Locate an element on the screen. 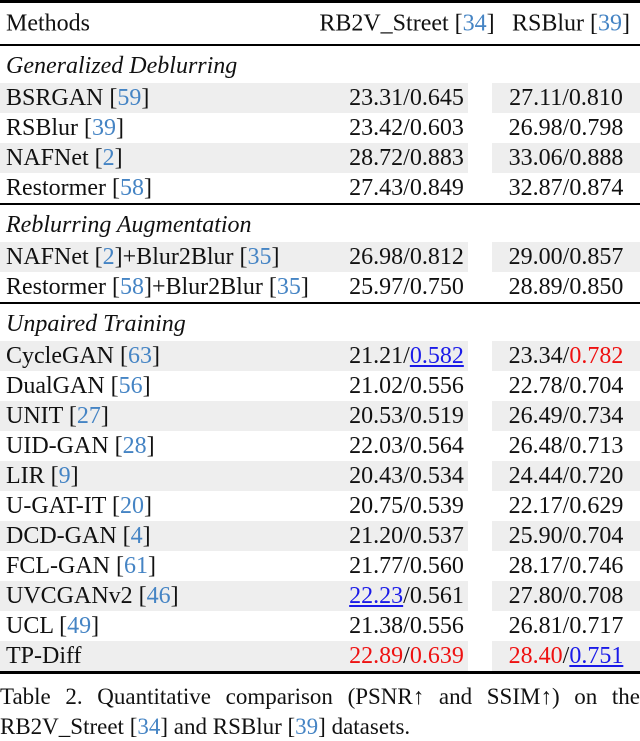 This screenshot has height=741, width=640. table-header-row: Methods RB2V_Street [34] RSBlur [39] is located at coordinates (320, 23).